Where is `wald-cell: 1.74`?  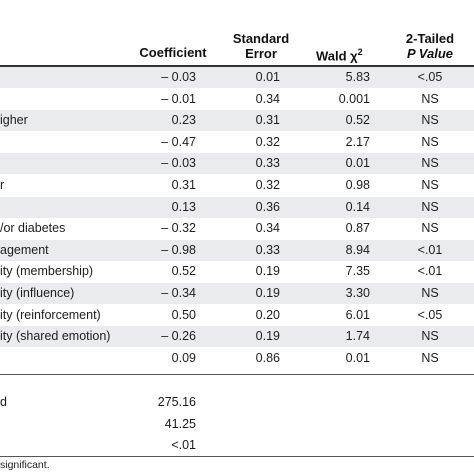
wald-cell: 1.74 is located at coordinates (357, 336).